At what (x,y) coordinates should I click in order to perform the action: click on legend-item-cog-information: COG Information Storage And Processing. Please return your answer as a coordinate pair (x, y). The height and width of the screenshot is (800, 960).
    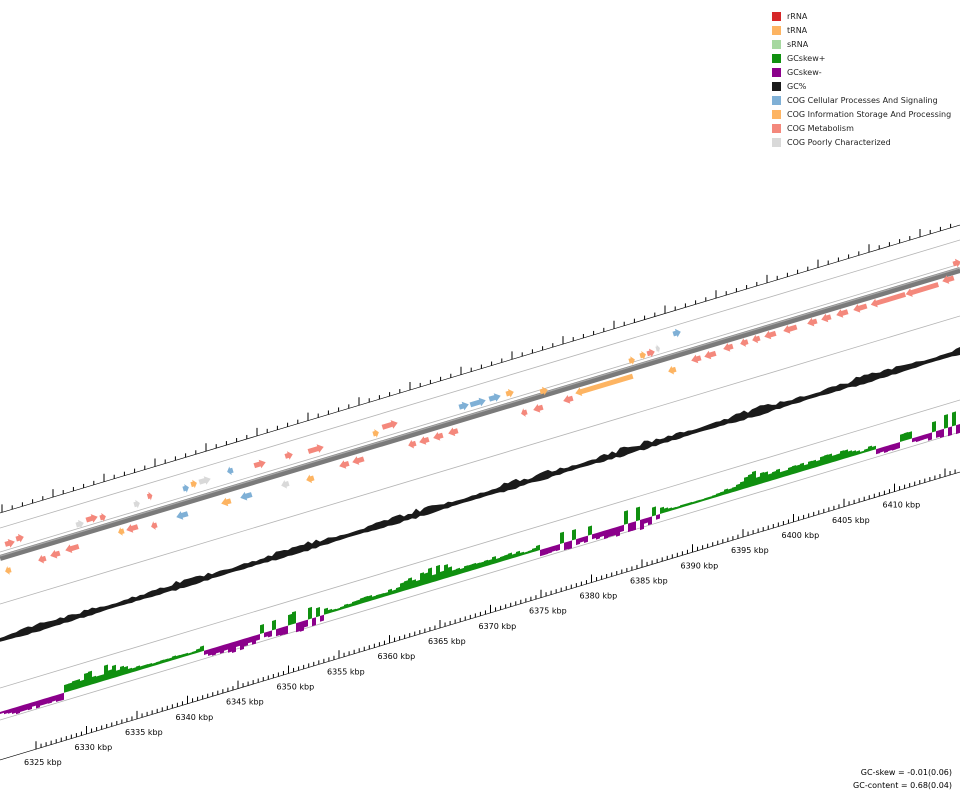
    Looking at the image, I should click on (861, 115).